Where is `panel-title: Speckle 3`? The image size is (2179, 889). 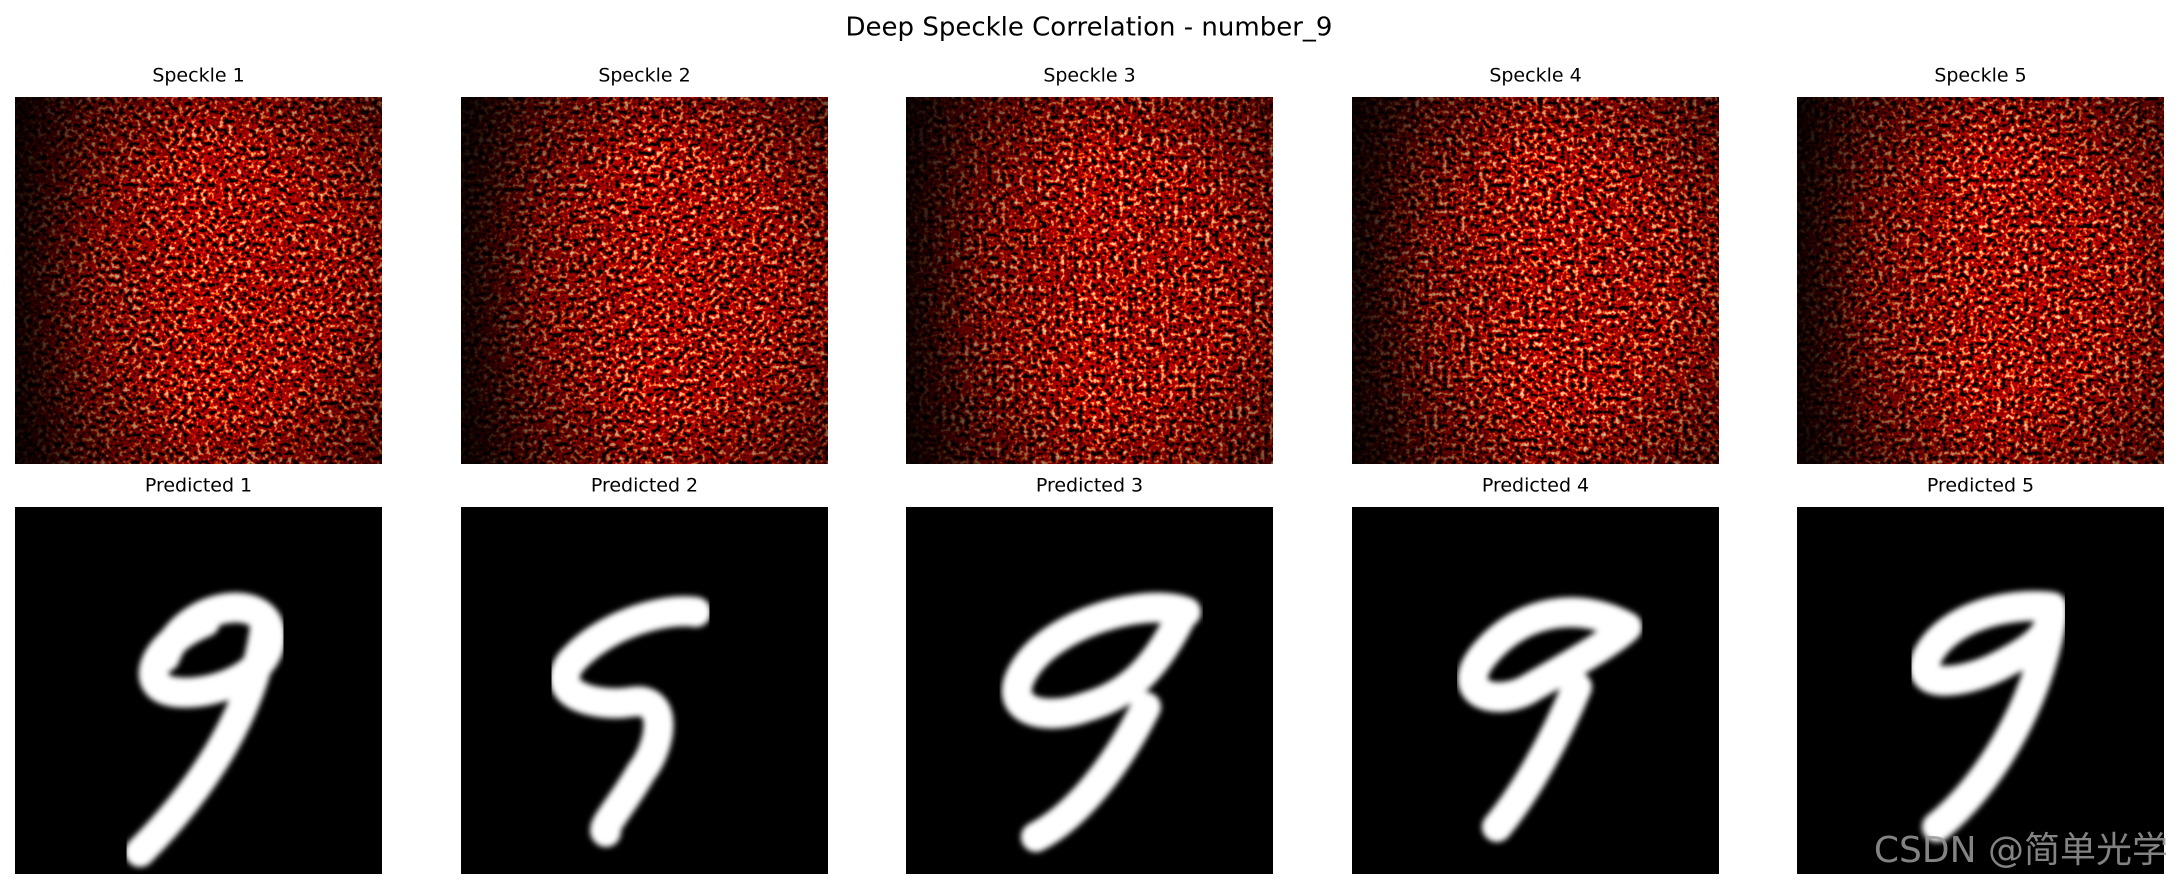
panel-title: Speckle 3 is located at coordinates (1089, 76).